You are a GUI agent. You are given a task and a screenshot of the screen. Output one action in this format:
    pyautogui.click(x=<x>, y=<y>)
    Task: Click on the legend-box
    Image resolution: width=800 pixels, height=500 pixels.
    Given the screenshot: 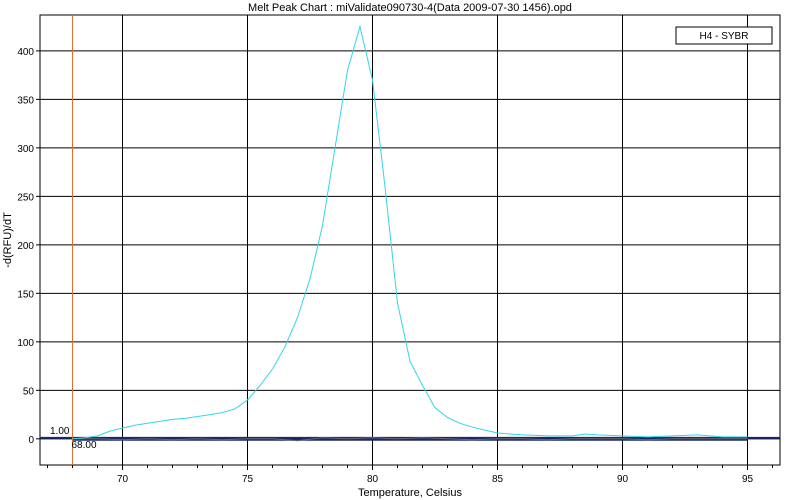 What is the action you would take?
    pyautogui.click(x=724, y=35)
    